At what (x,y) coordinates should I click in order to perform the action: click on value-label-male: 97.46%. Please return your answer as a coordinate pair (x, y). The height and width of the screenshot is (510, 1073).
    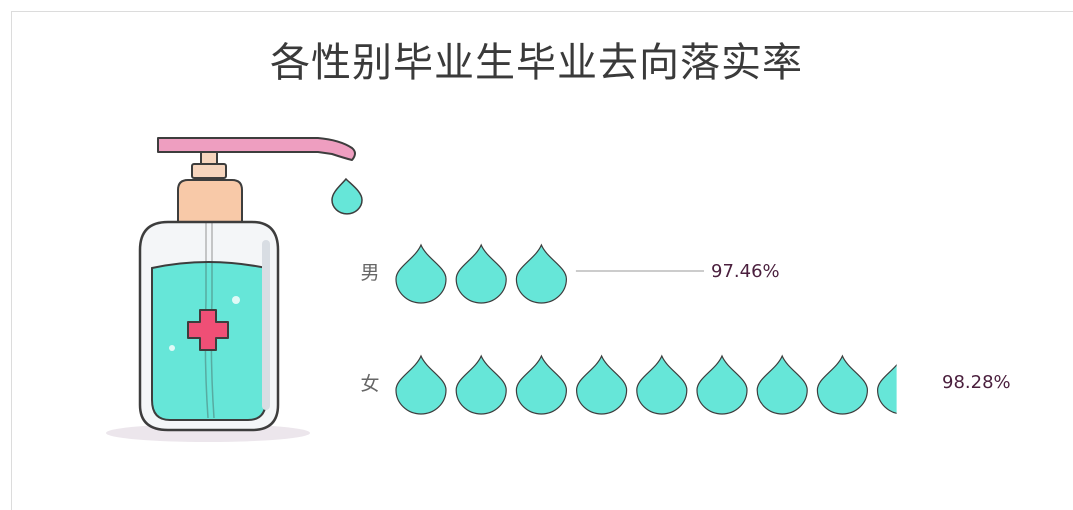
    Looking at the image, I should click on (745, 271).